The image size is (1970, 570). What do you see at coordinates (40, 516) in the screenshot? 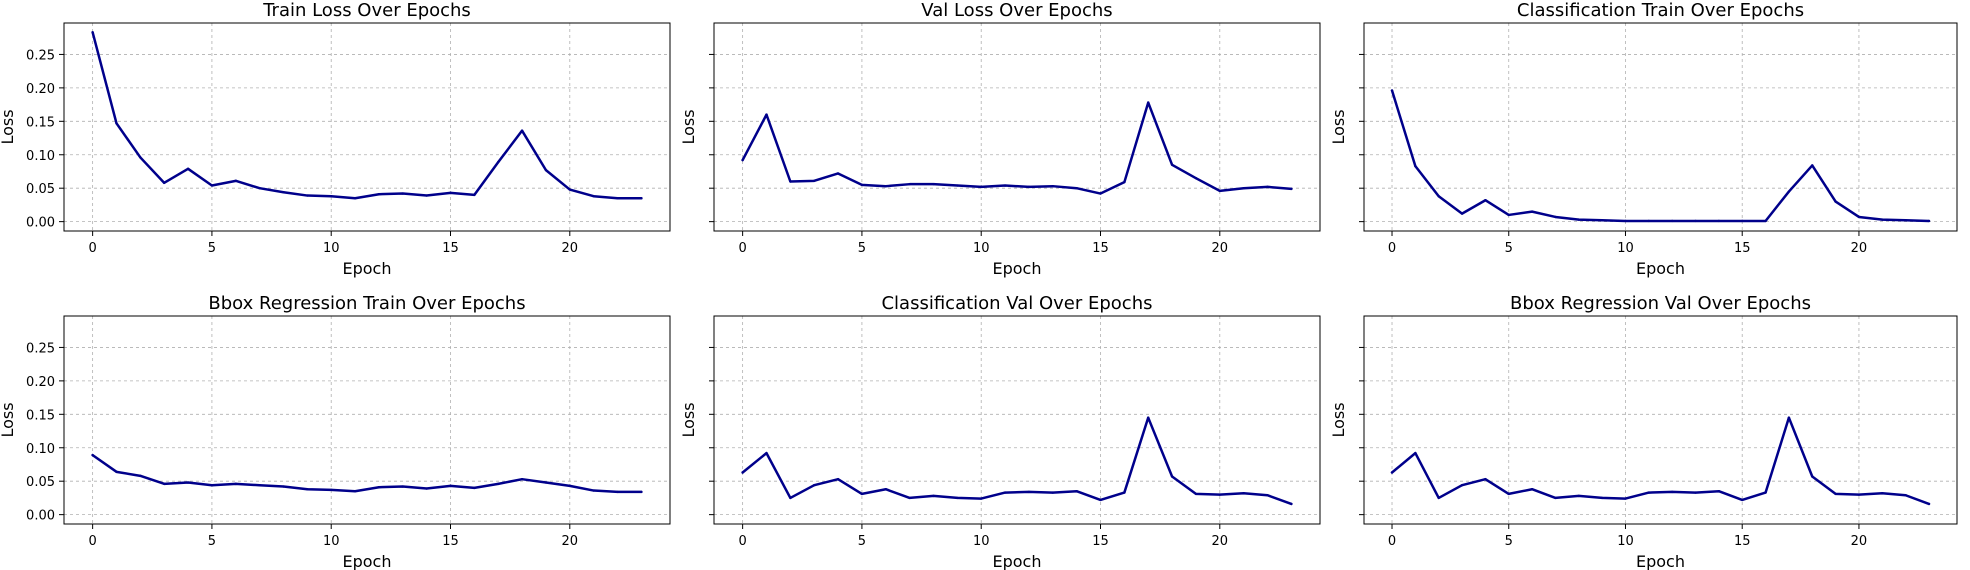
I see `y-tick-label: 0.00` at bounding box center [40, 516].